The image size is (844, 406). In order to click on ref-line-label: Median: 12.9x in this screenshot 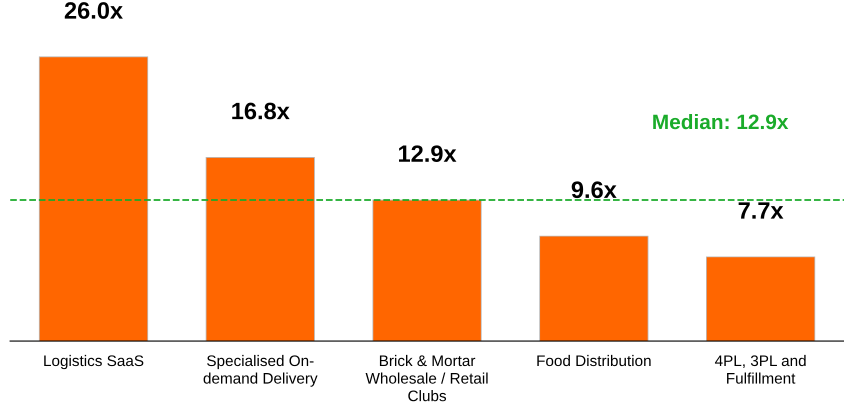, I will do `click(720, 122)`.